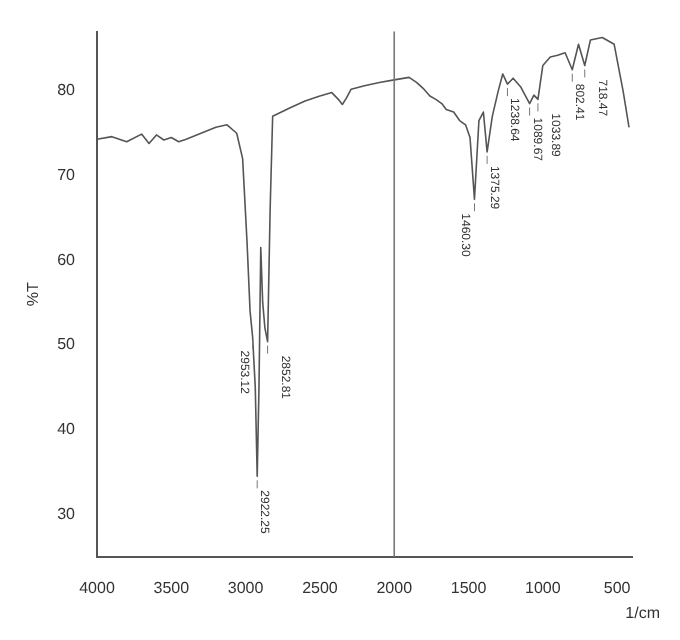 This screenshot has width=680, height=640. I want to click on y-tick-label: 70, so click(67, 175).